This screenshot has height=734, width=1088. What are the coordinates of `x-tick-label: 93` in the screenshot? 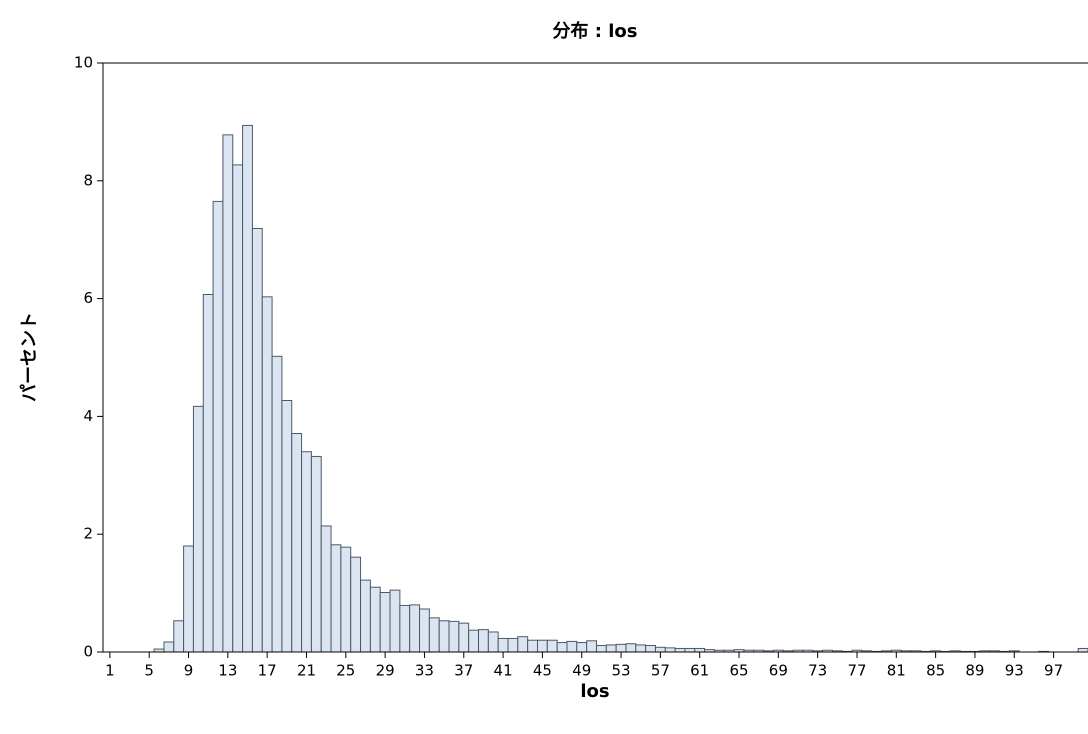 It's located at (1014, 671).